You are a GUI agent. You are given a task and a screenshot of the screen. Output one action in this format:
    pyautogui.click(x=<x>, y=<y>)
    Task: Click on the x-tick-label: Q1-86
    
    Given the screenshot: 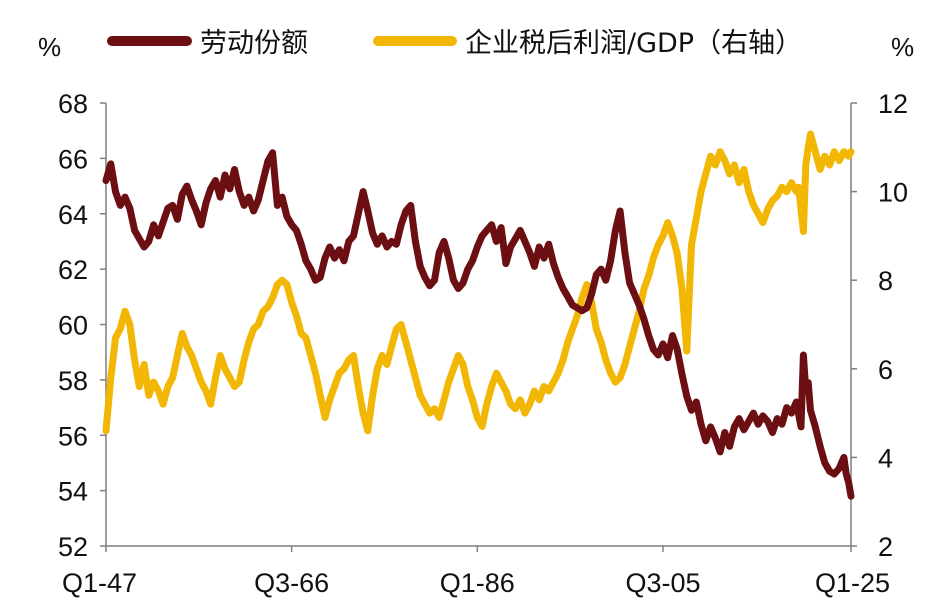 What is the action you would take?
    pyautogui.click(x=477, y=583)
    